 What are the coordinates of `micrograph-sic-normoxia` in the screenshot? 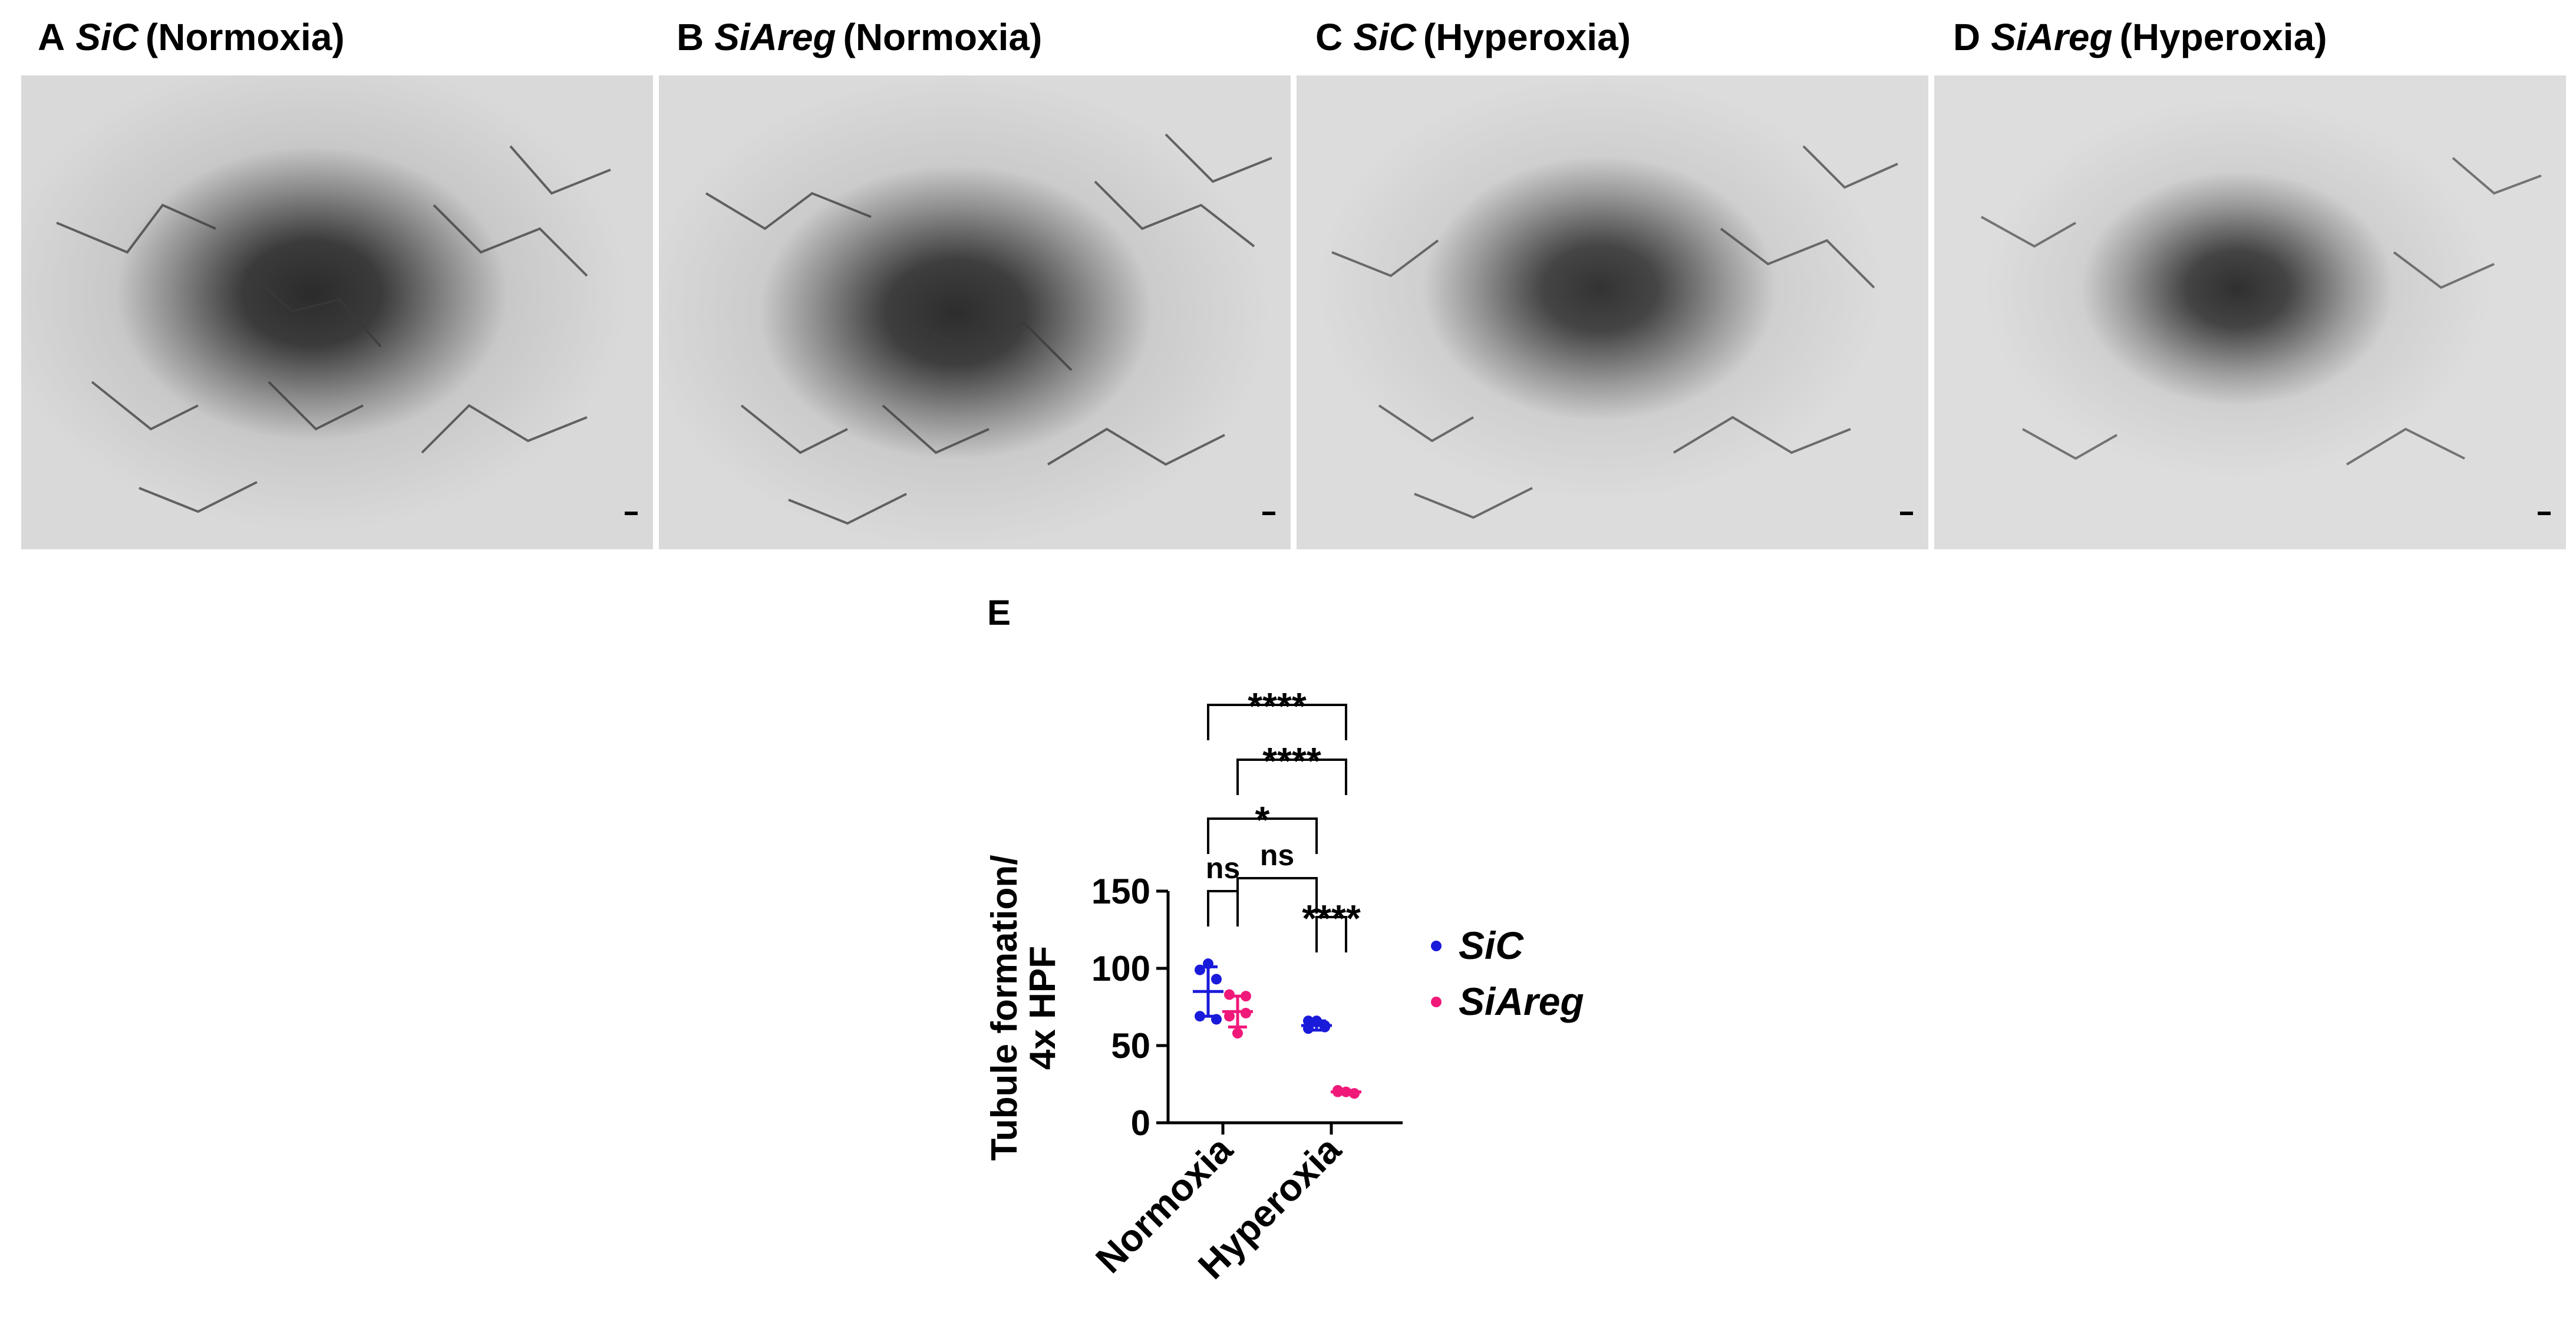 It's located at (337, 312).